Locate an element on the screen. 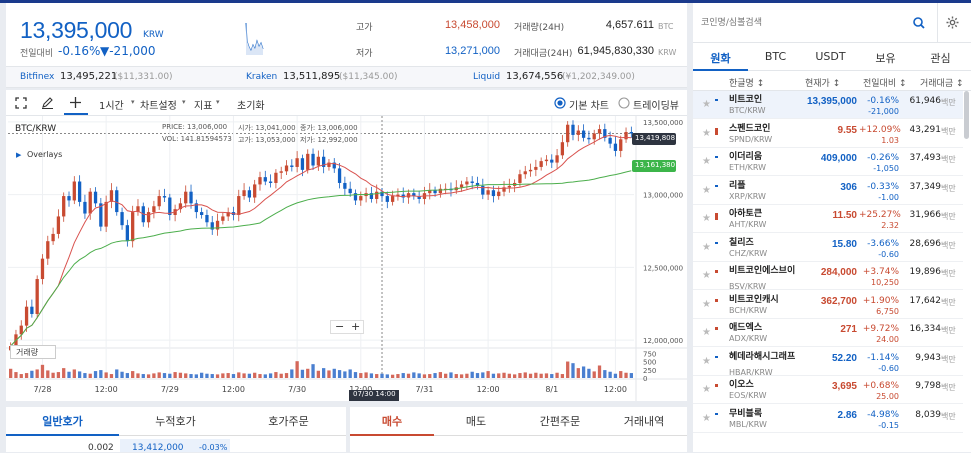  exchange-name: Bitfinex is located at coordinates (37, 77).